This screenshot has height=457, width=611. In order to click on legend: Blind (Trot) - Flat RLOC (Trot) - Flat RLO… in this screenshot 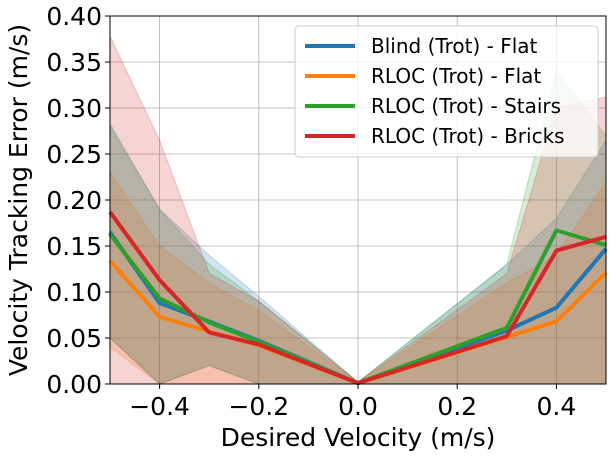, I will do `click(446, 91)`.